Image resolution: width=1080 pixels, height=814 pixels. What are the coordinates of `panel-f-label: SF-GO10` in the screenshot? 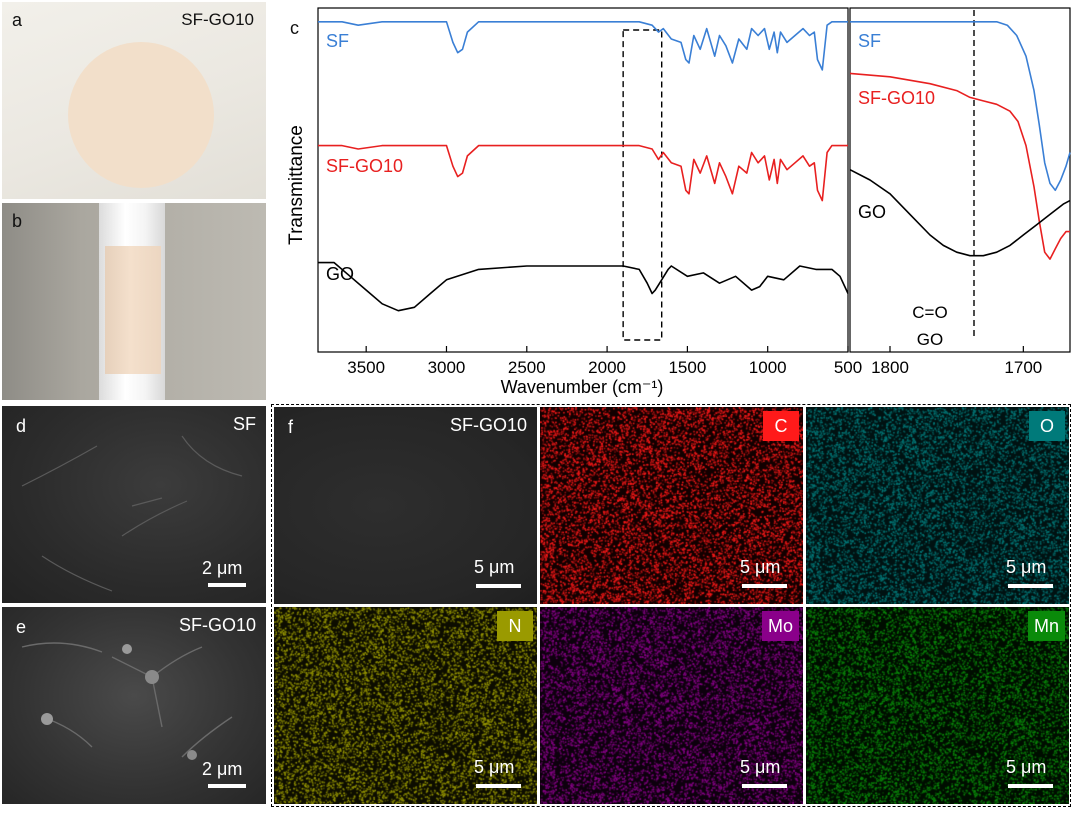 It's located at (488, 425).